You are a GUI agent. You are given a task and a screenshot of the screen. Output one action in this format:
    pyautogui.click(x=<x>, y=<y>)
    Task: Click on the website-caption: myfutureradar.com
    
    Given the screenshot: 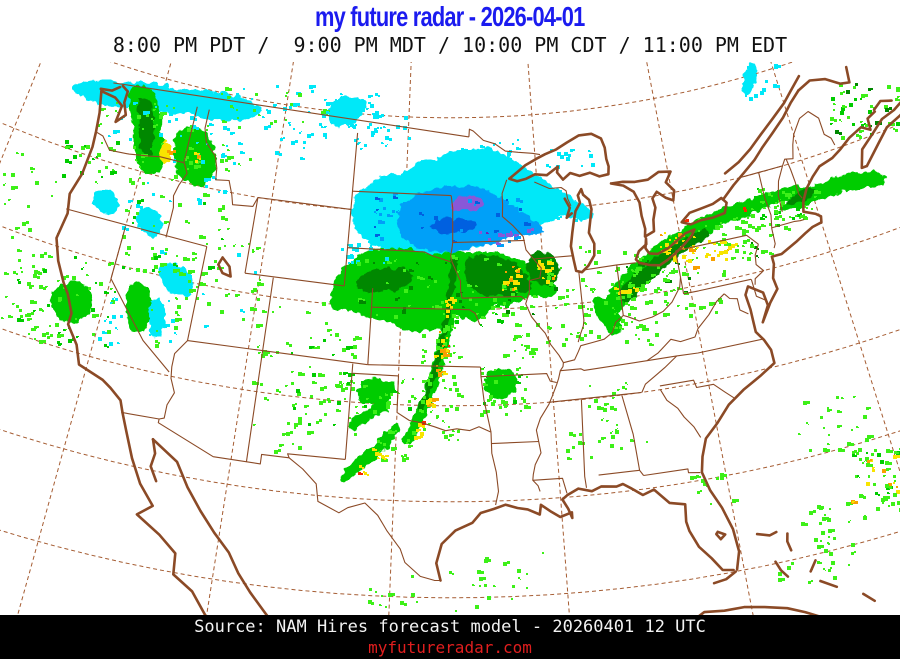 What is the action you would take?
    pyautogui.click(x=450, y=647)
    